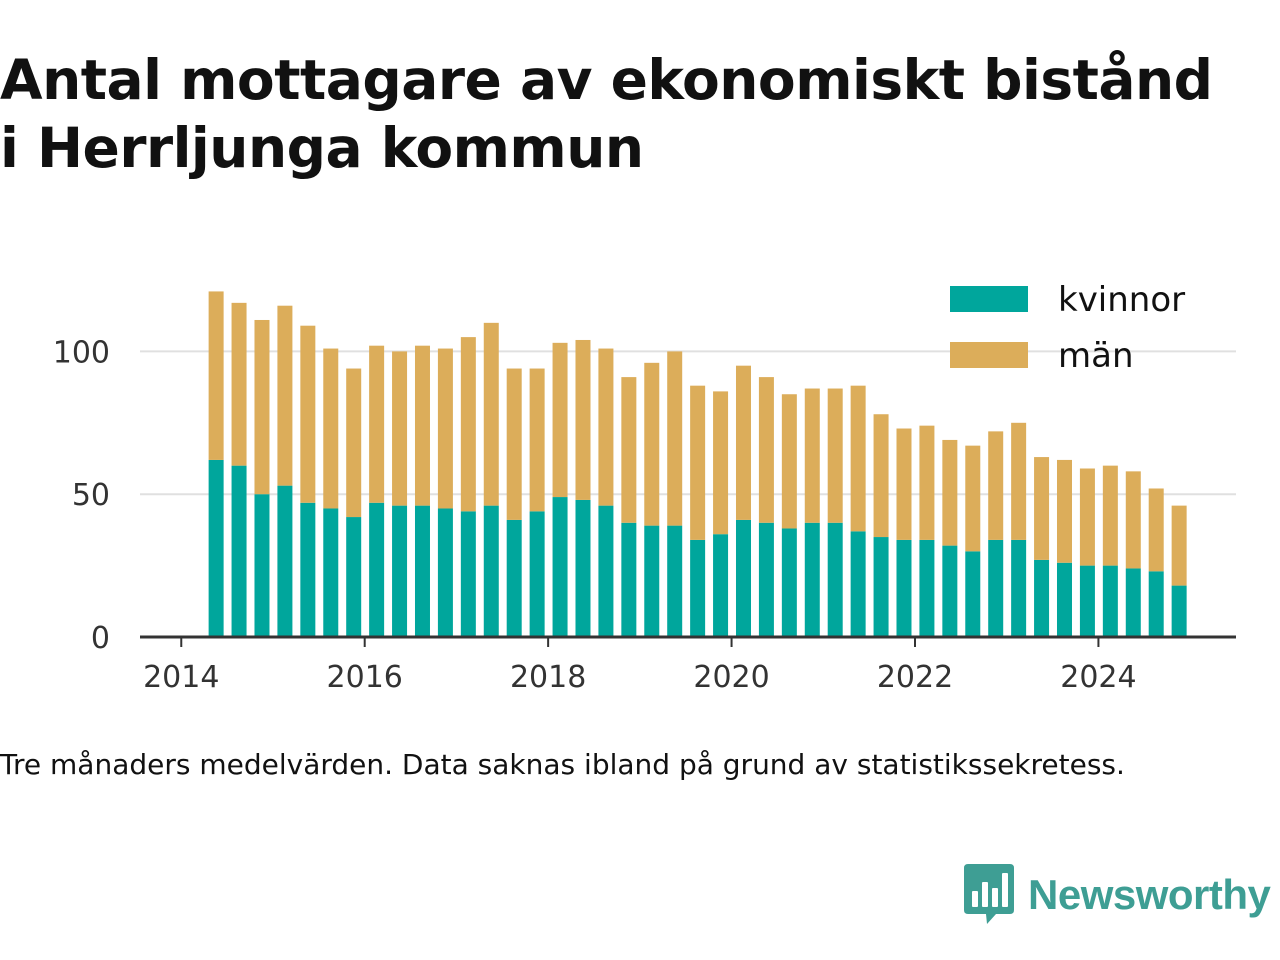 This screenshot has width=1280, height=960. Describe the element at coordinates (100, 638) in the screenshot. I see `y-tick-label: 0` at that location.